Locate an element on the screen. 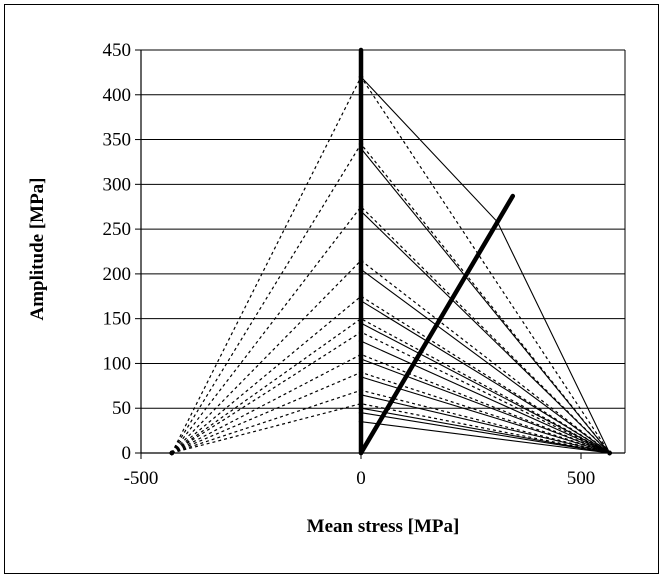 Image resolution: width=665 pixels, height=580 pixels. y-tick-label: 350 is located at coordinates (117, 140).